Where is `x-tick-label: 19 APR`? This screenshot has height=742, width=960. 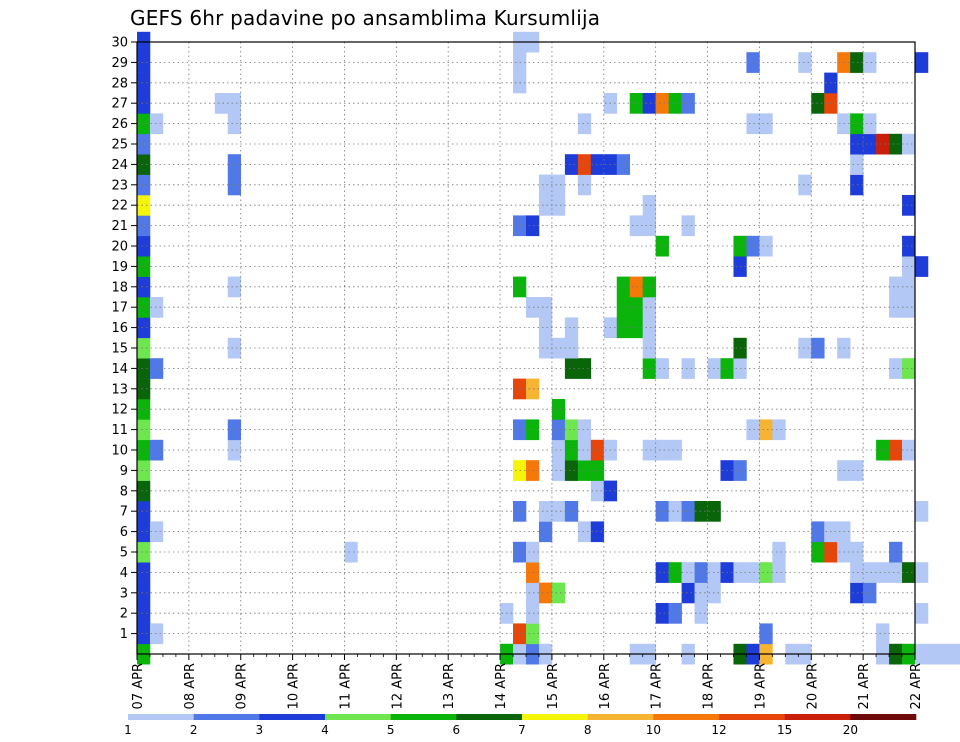 x-tick-label: 19 APR is located at coordinates (760, 686).